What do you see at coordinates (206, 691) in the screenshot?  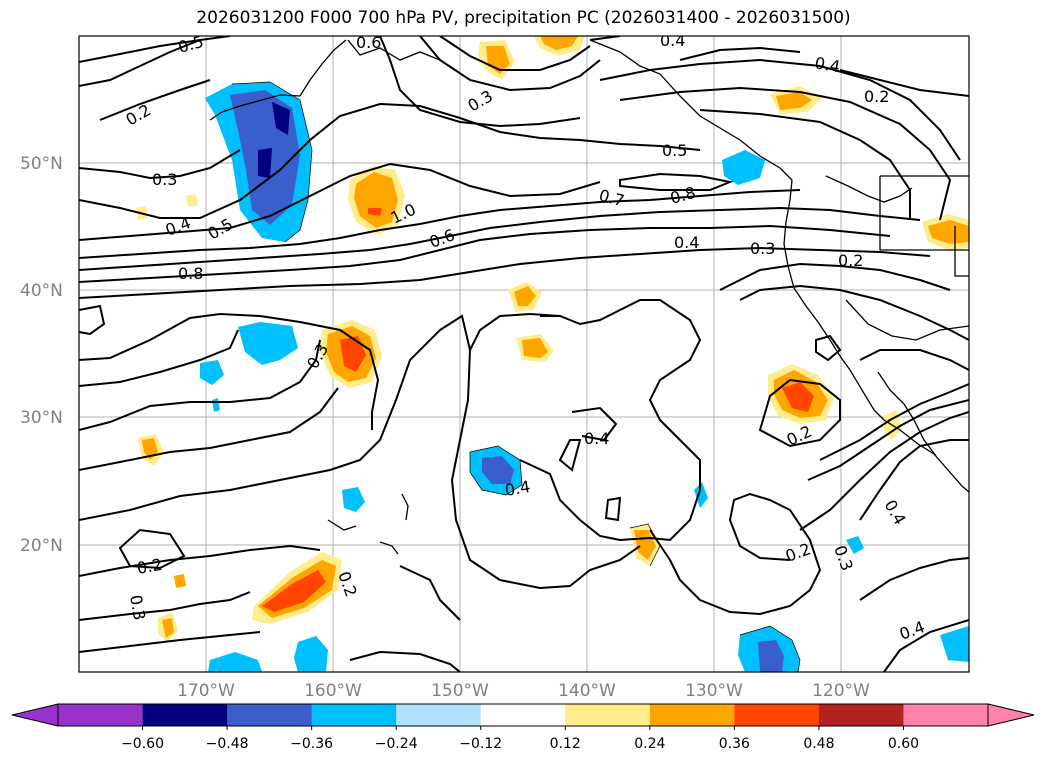 I see `lon-label-170w: 170°W` at bounding box center [206, 691].